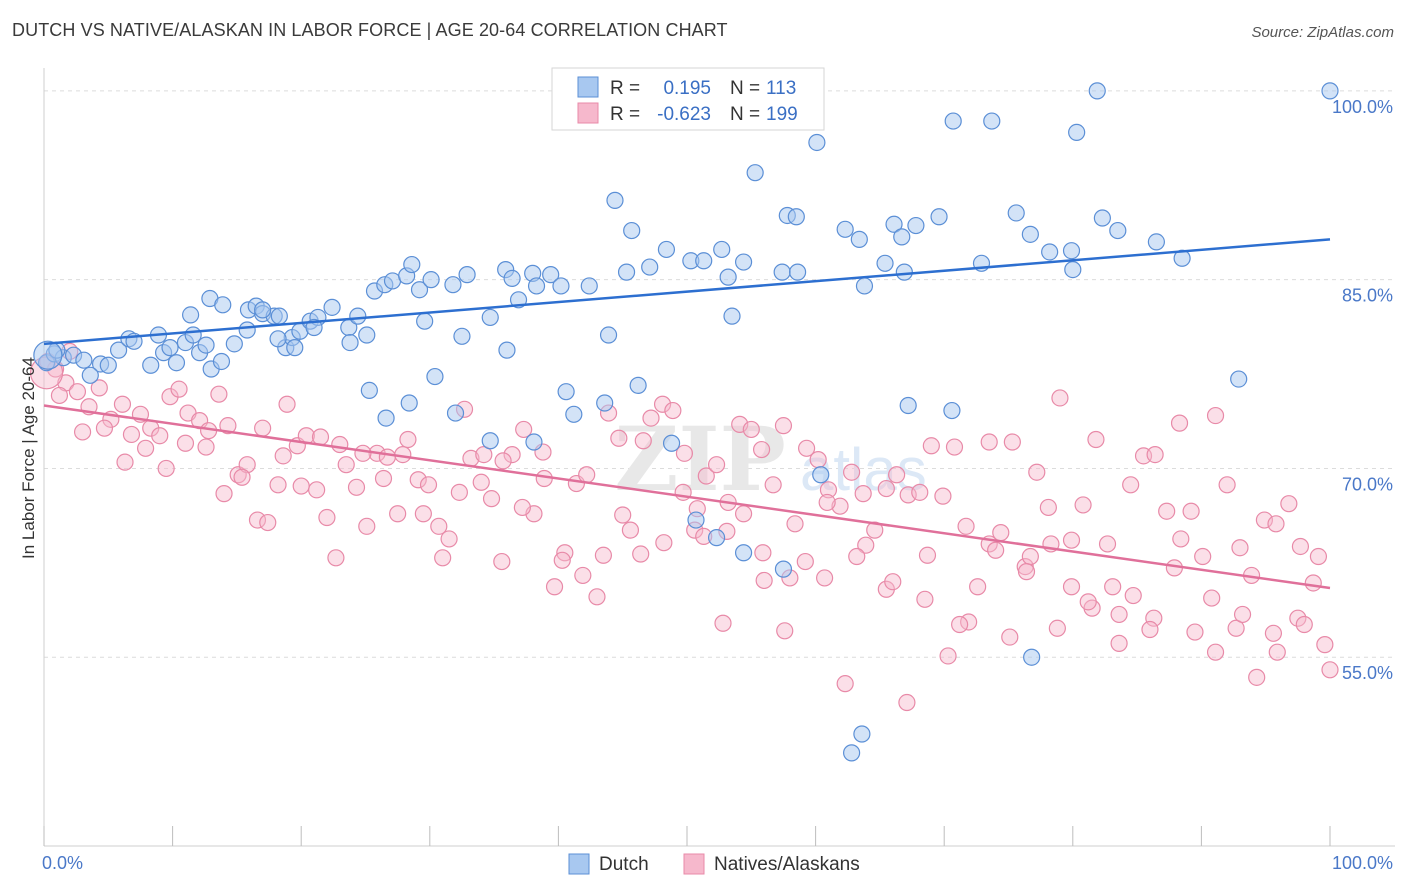 The height and width of the screenshot is (892, 1406). Describe the element at coordinates (687, 292) in the screenshot. I see `dutch-trend-line` at that location.